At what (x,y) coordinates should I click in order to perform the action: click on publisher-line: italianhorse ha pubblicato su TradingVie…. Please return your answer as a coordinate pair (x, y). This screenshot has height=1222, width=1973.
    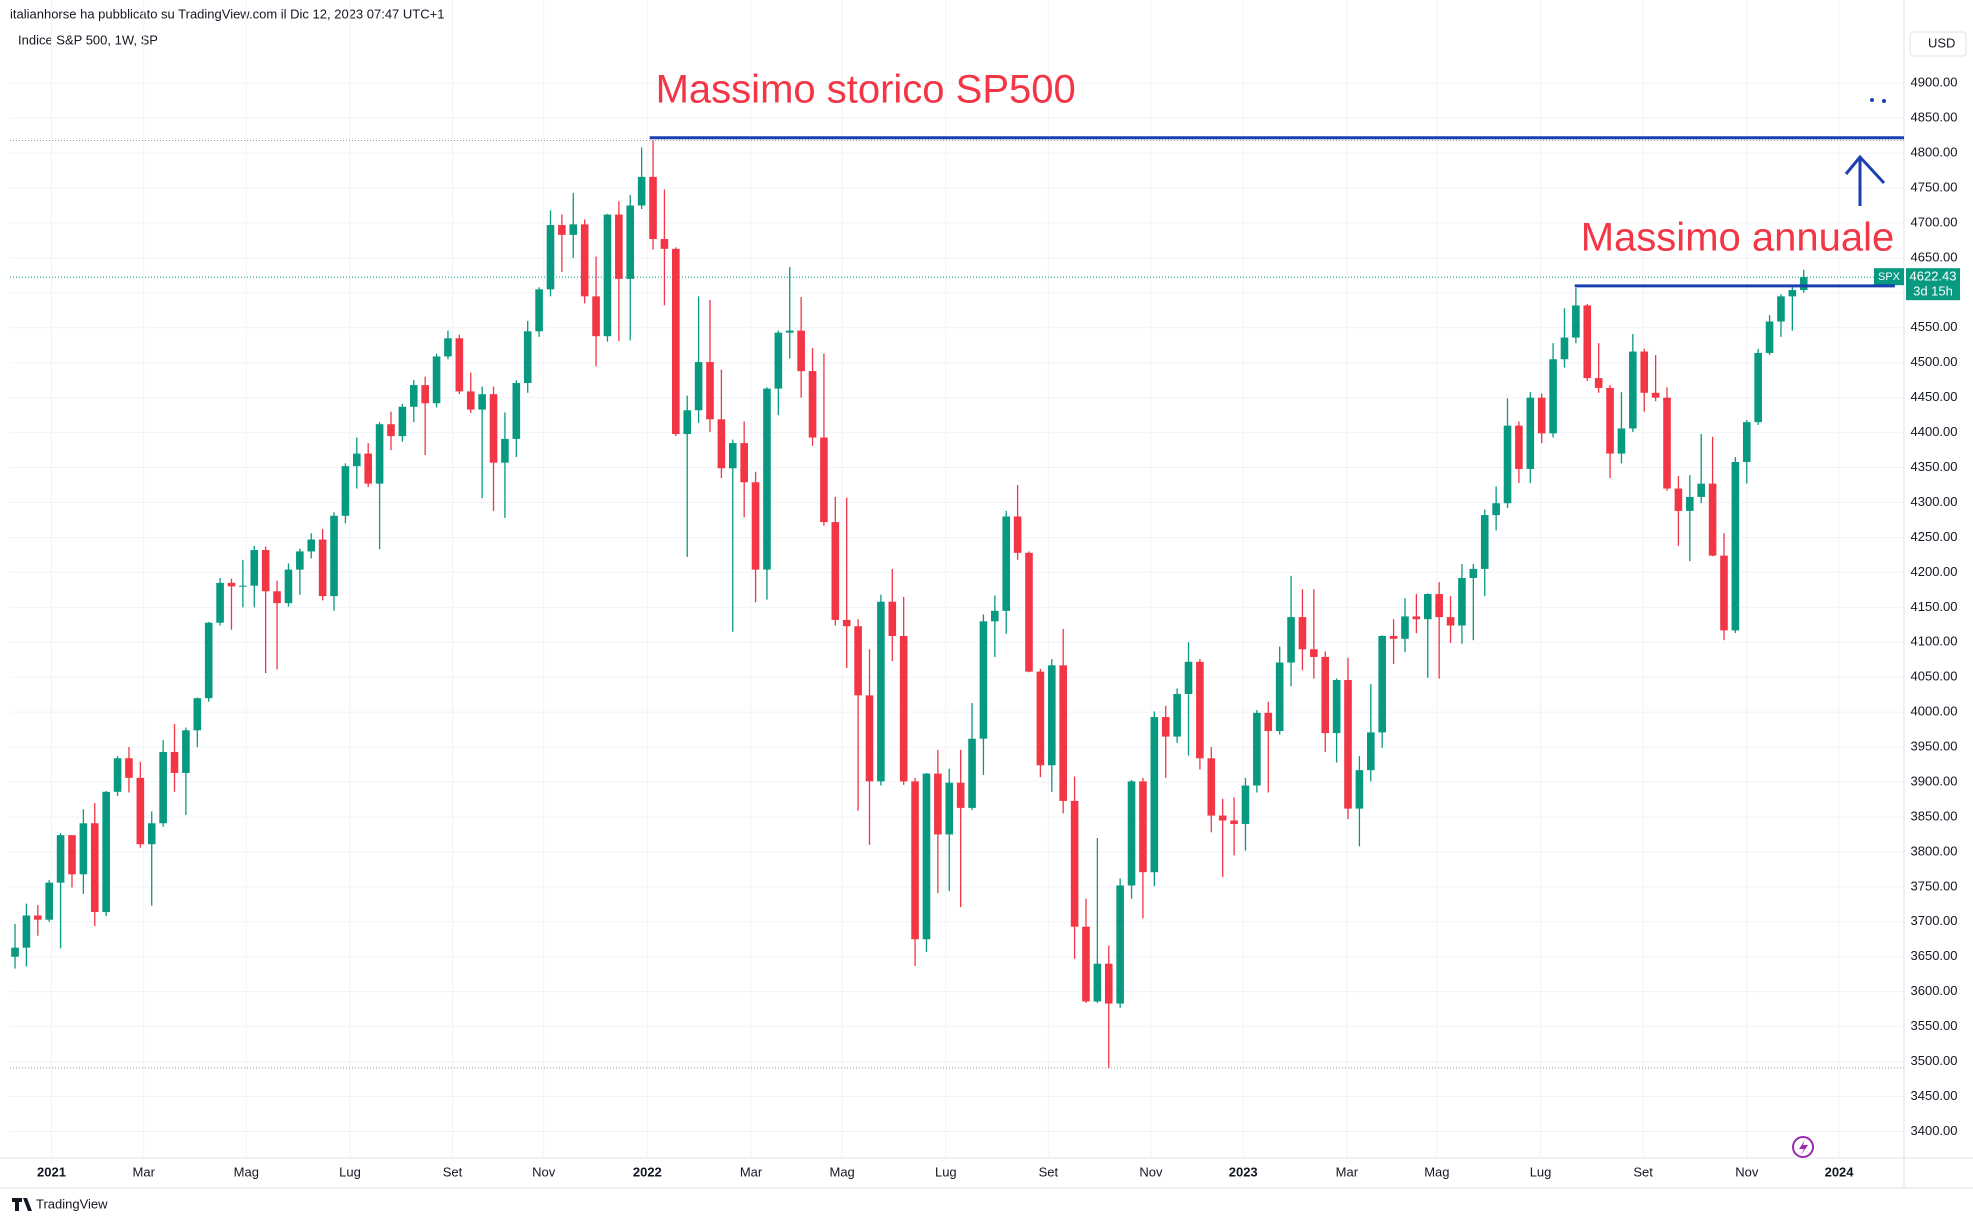
    Looking at the image, I should click on (227, 13).